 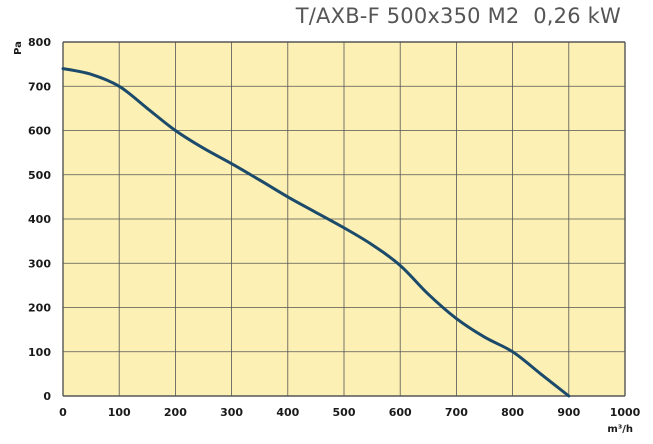 What do you see at coordinates (119, 412) in the screenshot?
I see `x-tick-label-100: 100` at bounding box center [119, 412].